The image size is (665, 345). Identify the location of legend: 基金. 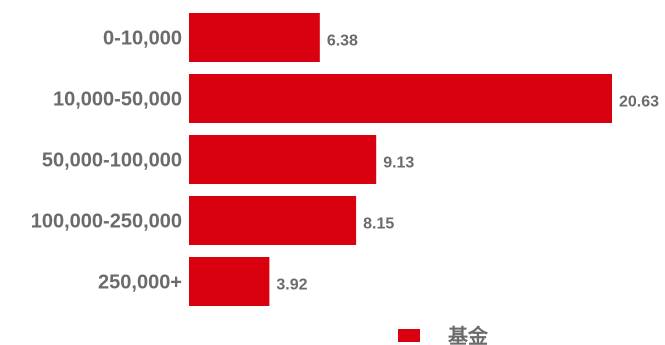
(443, 334).